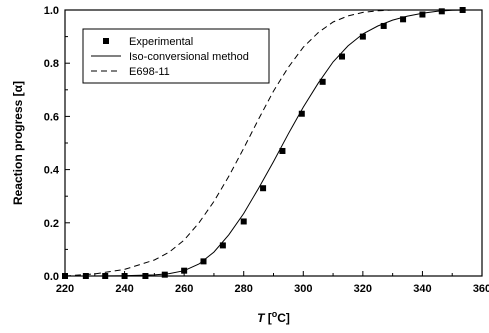 The image size is (489, 333). Describe the element at coordinates (244, 289) in the screenshot. I see `x-tick-label: 280` at that location.